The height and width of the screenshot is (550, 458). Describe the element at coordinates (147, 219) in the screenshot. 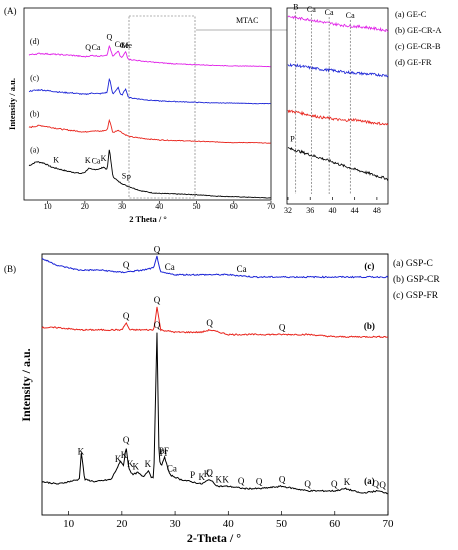

I see `panel-a-x-axis-label: 2 Theta / °` at that location.